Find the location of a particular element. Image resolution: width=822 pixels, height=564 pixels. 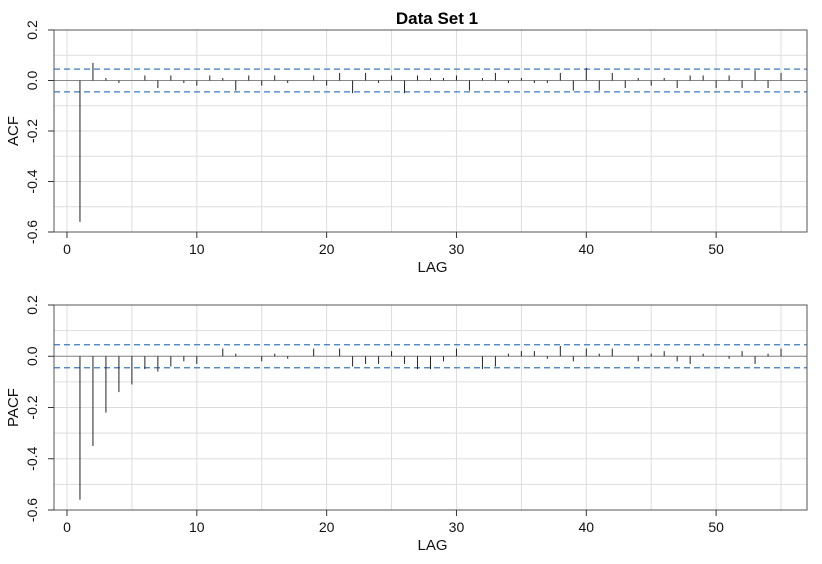

y-axis-label: PACF is located at coordinates (13, 407).